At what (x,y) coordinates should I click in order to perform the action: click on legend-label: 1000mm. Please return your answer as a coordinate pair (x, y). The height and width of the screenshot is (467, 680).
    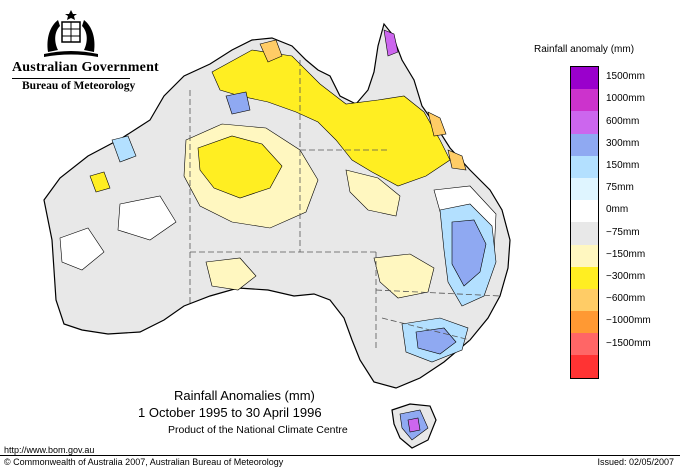
    Looking at the image, I should click on (625, 99).